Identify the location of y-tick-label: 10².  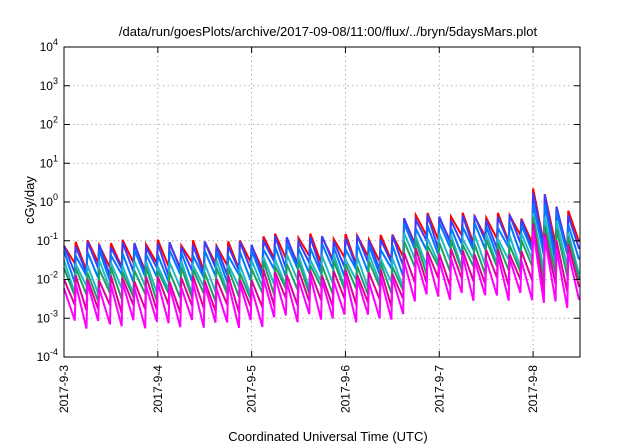
(49, 123).